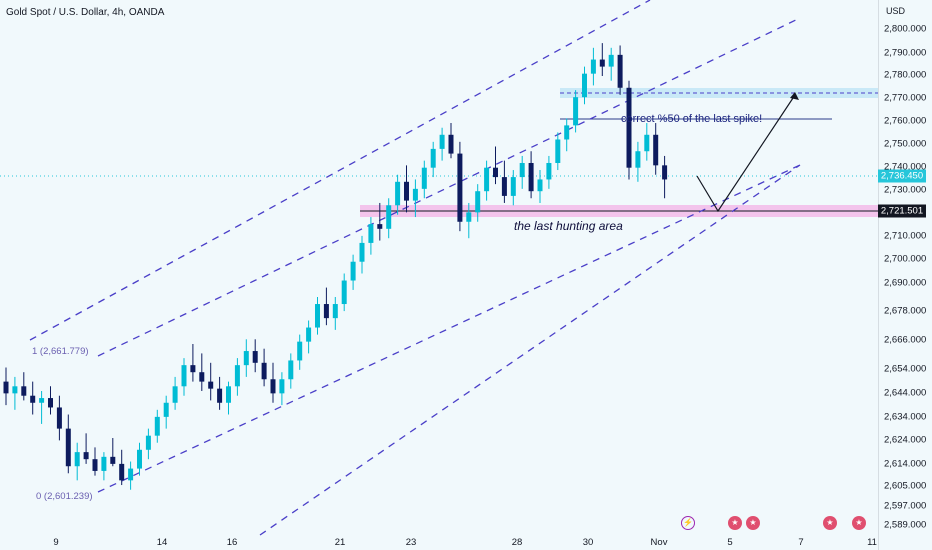 The height and width of the screenshot is (550, 932). What do you see at coordinates (905, 311) in the screenshot?
I see `y-tick: 2,678.000` at bounding box center [905, 311].